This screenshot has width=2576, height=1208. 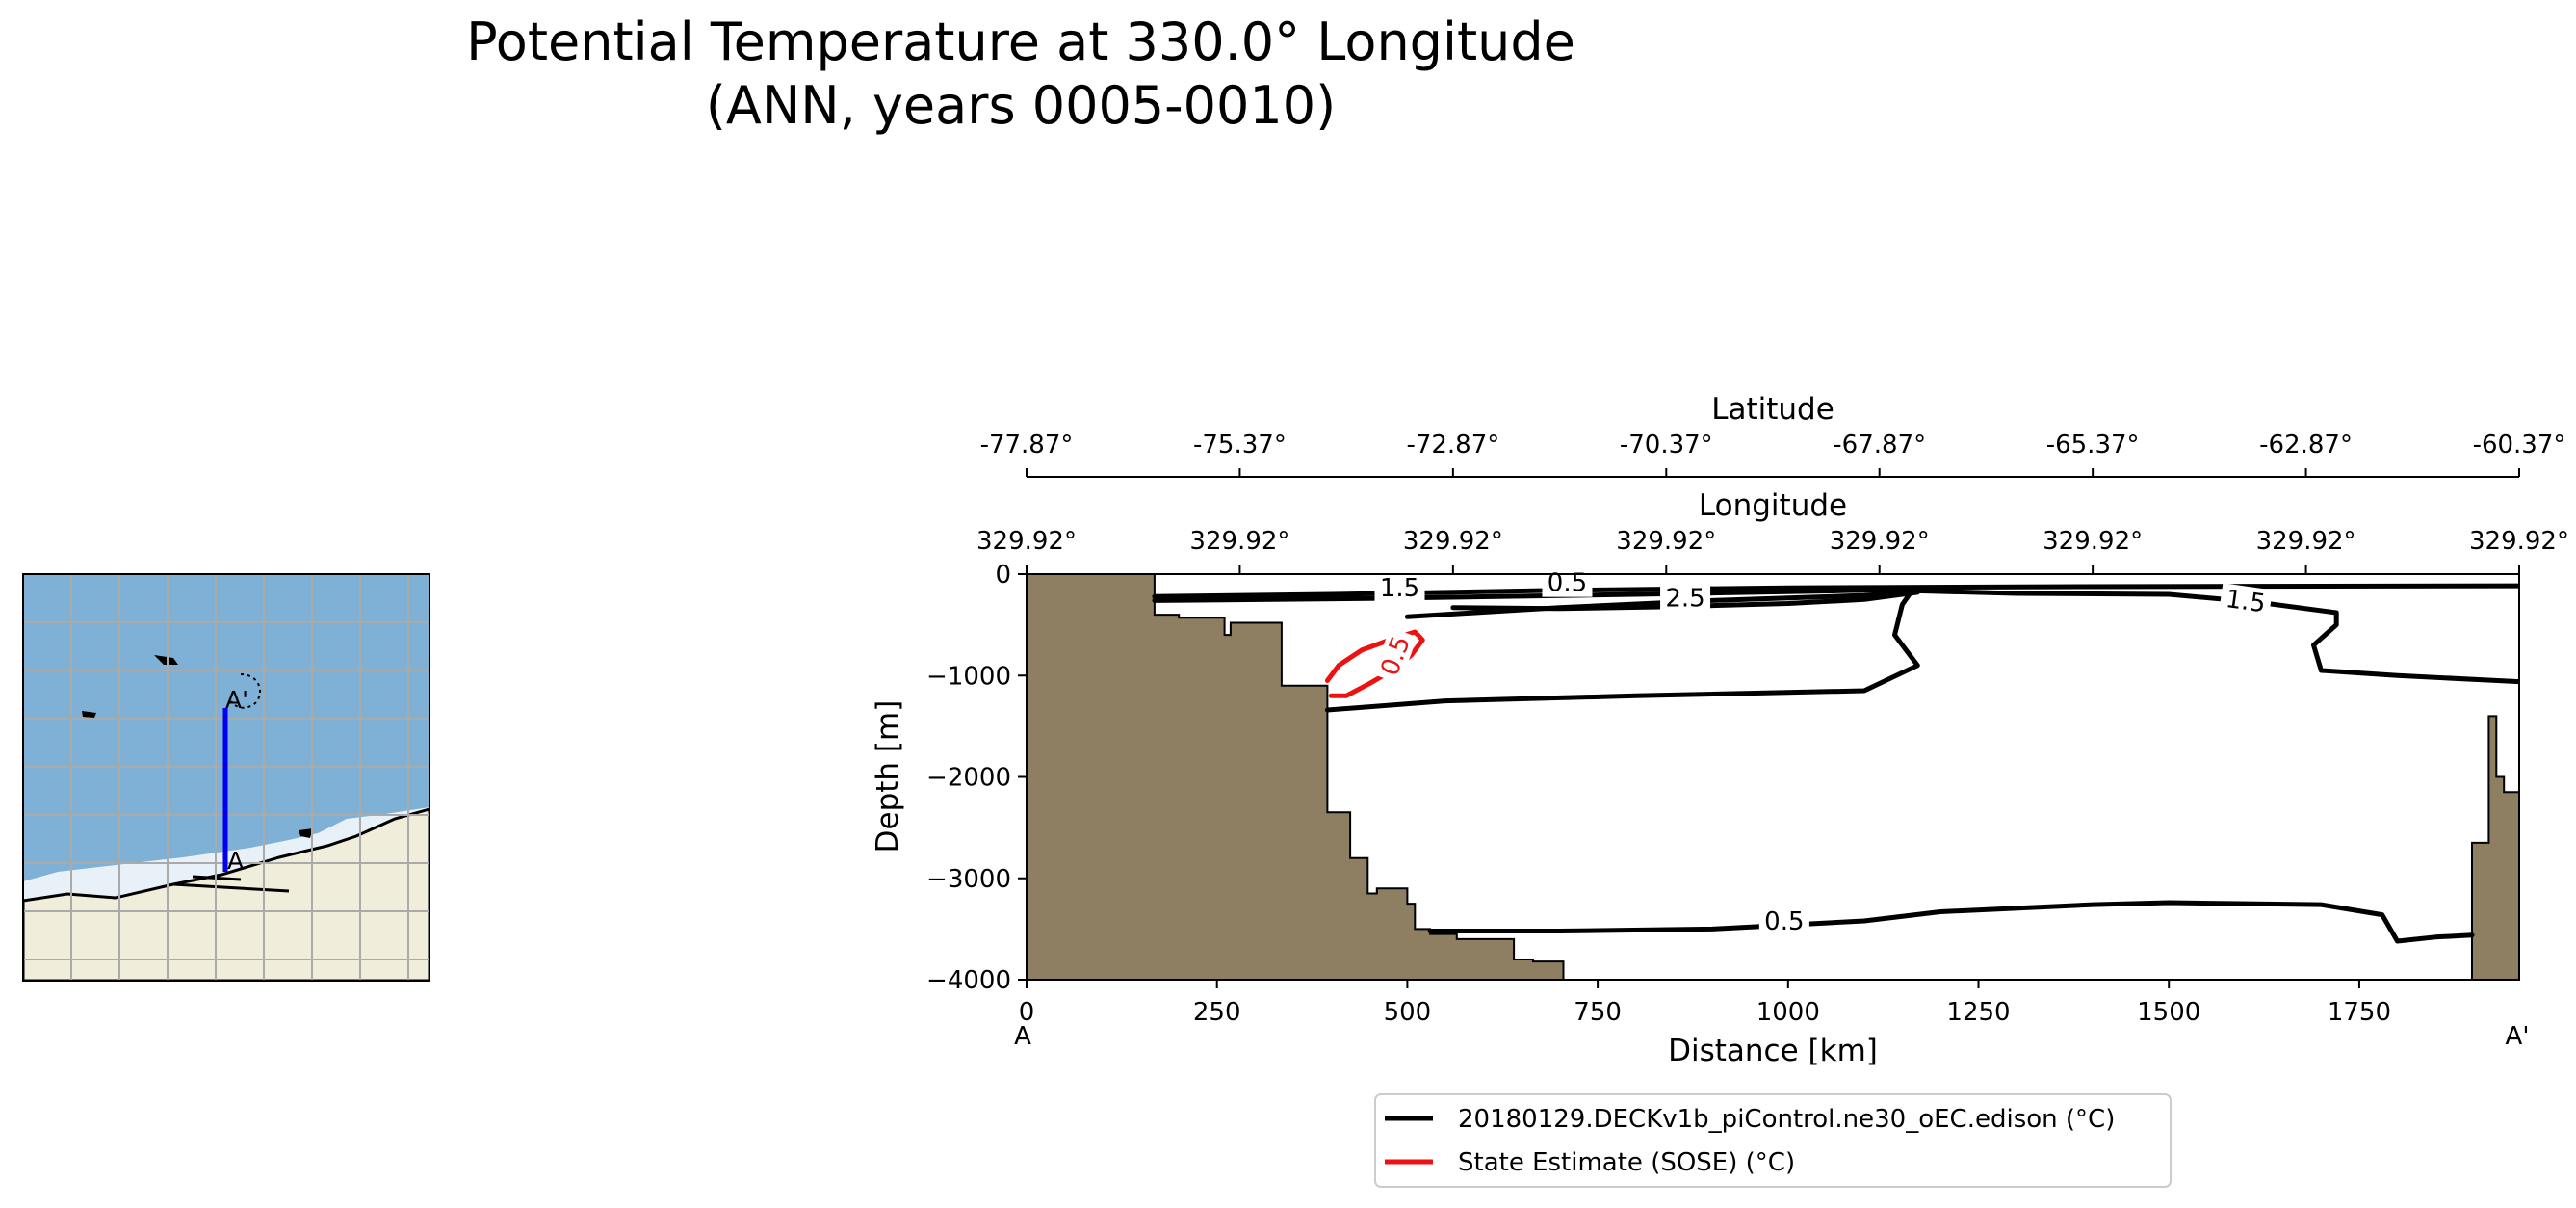 What do you see at coordinates (1027, 1012) in the screenshot?
I see `x-tick-label-0: 0` at bounding box center [1027, 1012].